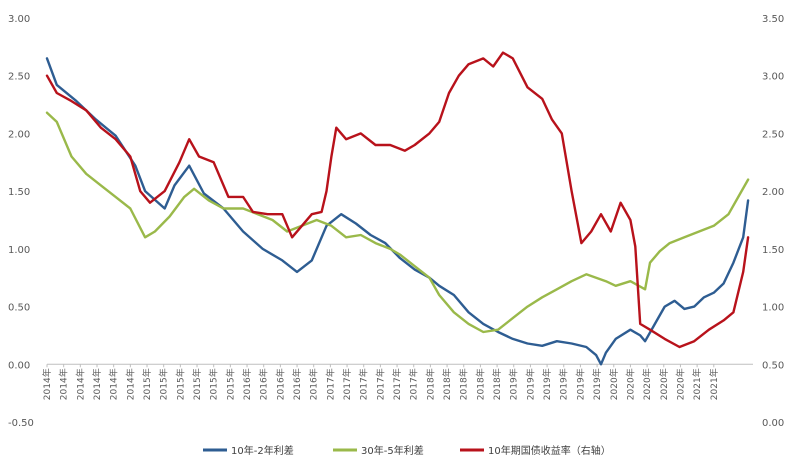  I want to click on left-tick-label: 1.00, so click(19, 250).